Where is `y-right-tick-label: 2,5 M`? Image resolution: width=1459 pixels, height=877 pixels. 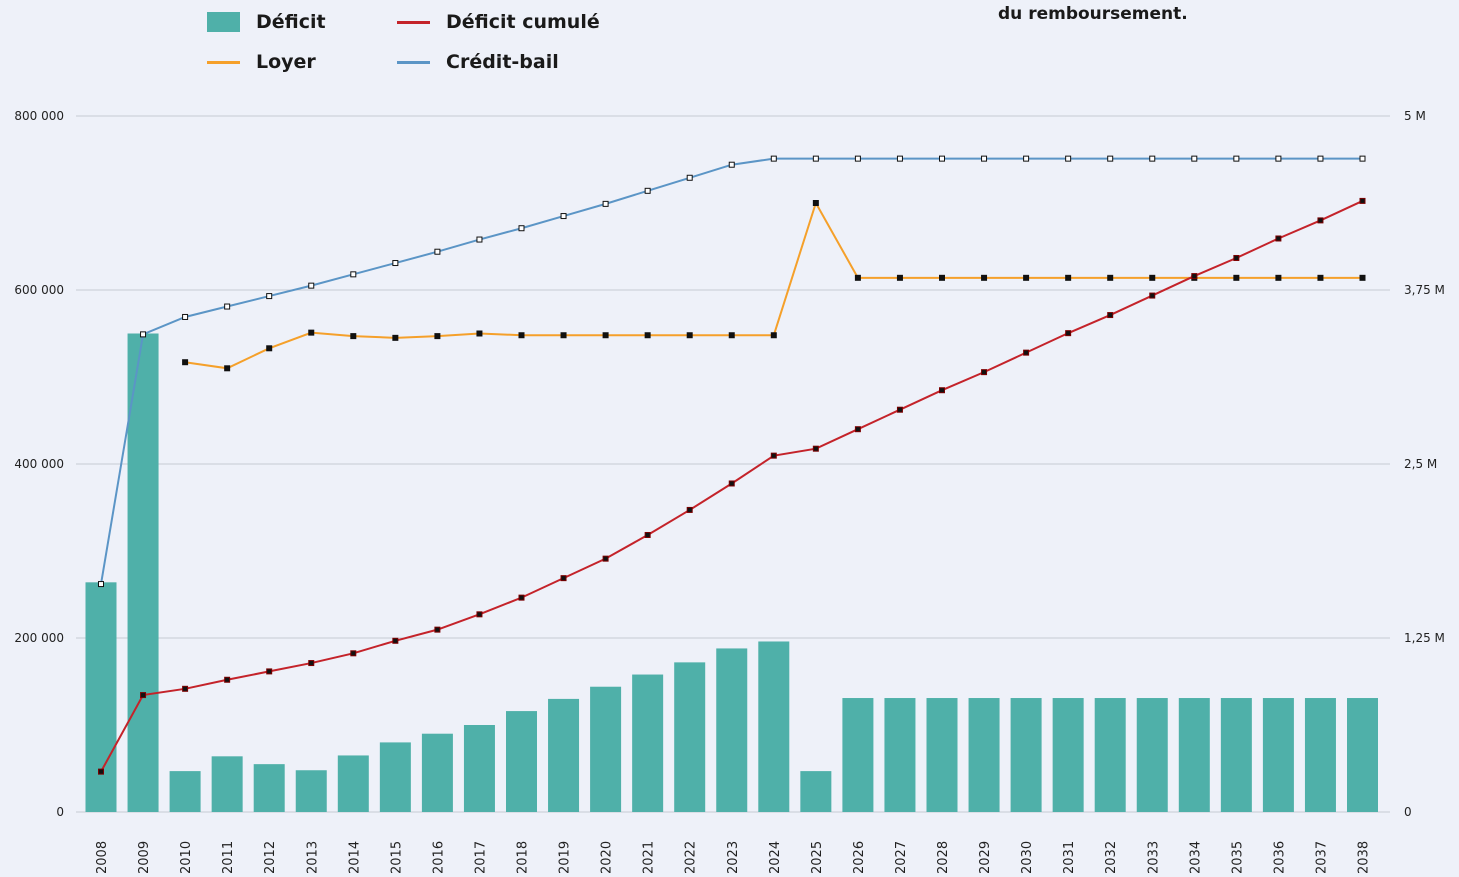
y-right-tick-label: 2,5 M is located at coordinates (1420, 464).